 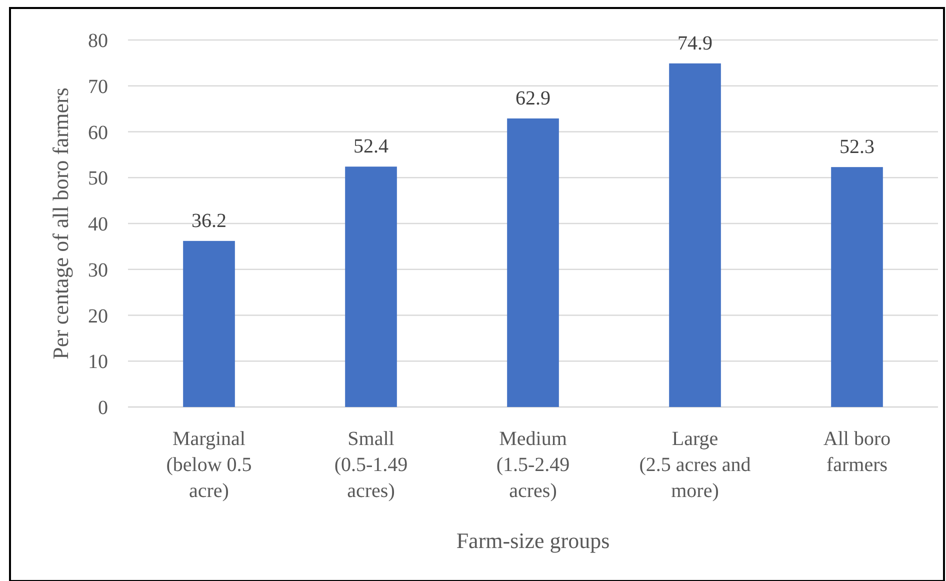 What do you see at coordinates (103, 408) in the screenshot?
I see `y-tick-label: 0` at bounding box center [103, 408].